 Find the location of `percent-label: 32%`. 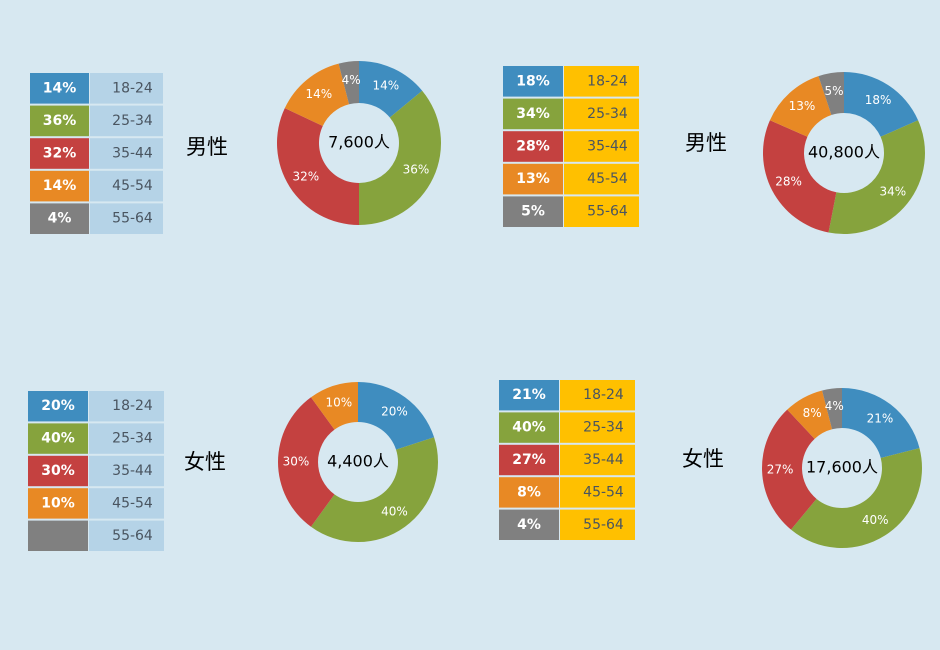

percent-label: 32% is located at coordinates (60, 154).